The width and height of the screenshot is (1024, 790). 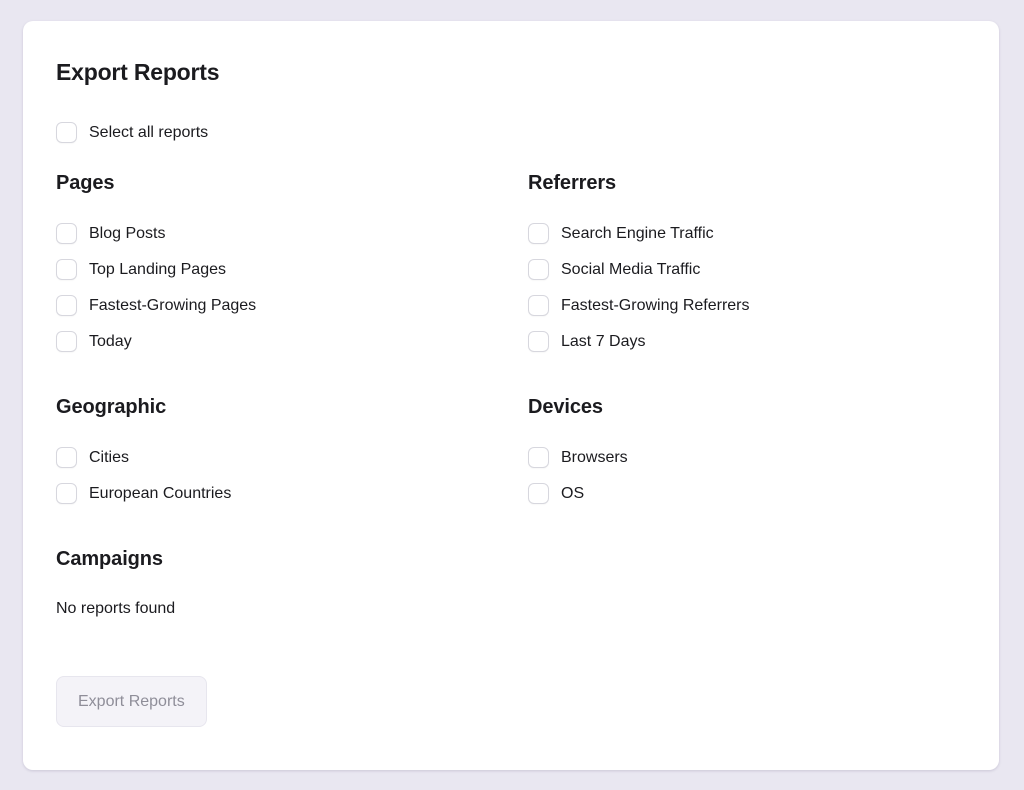 I want to click on checkbox-row-social-media-traffic: Social Media Traffic, so click(x=614, y=269).